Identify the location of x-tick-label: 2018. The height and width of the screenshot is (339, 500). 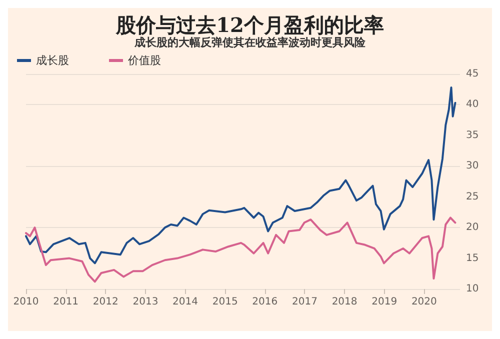
(345, 302).